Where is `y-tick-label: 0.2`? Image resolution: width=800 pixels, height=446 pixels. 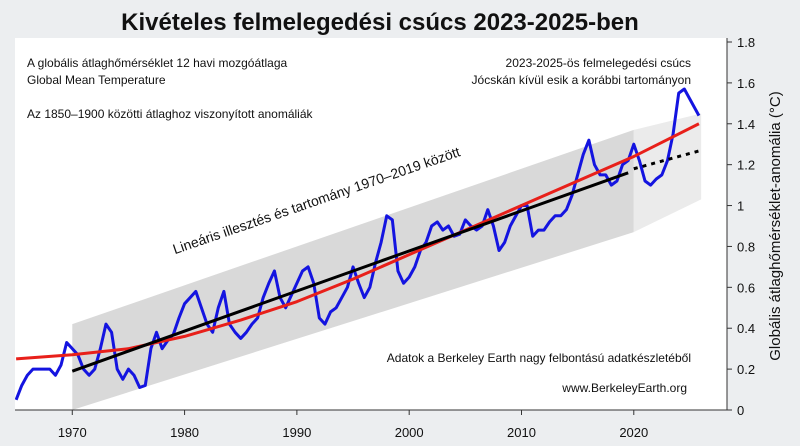
y-tick-label: 0.2 is located at coordinates (746, 369).